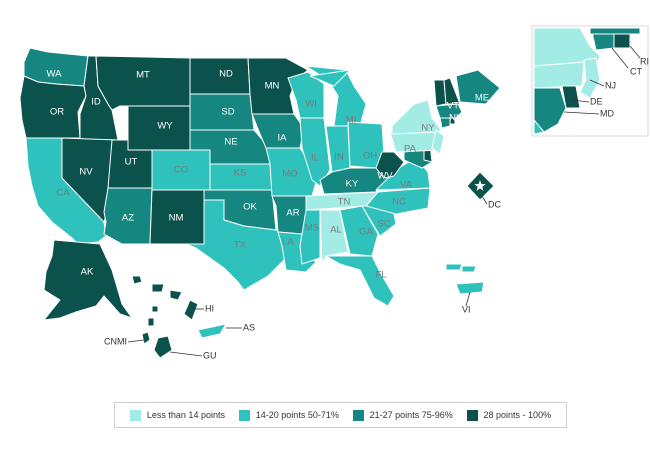 The width and height of the screenshot is (650, 450). What do you see at coordinates (291, 172) in the screenshot?
I see `state-mo` at bounding box center [291, 172].